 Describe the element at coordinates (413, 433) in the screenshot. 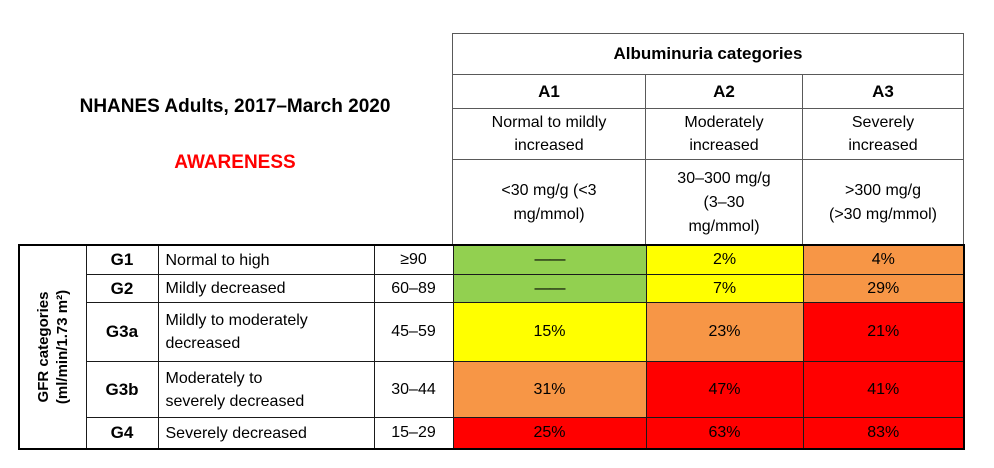

I see `row-range-g4: 15–29` at that location.